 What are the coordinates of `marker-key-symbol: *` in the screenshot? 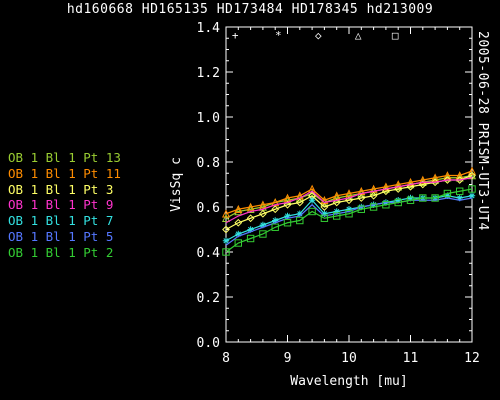 It's located at (278, 35).